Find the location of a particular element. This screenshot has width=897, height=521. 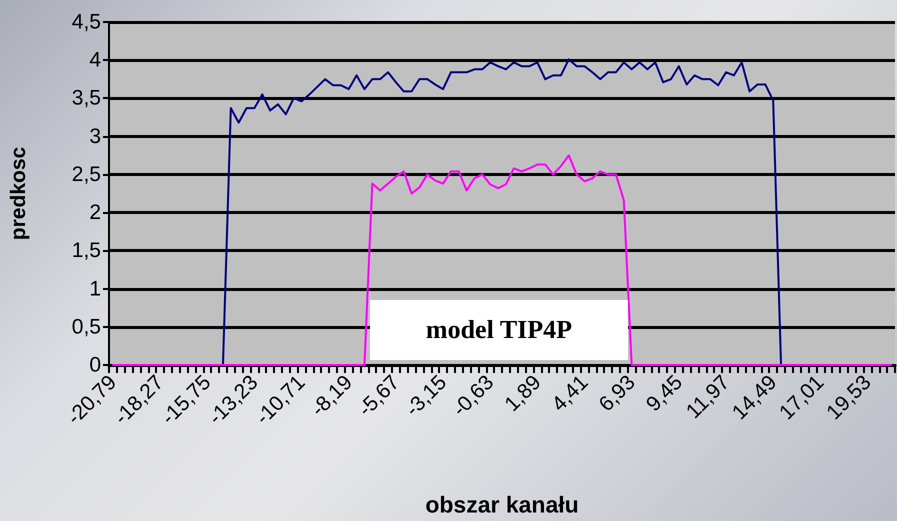

y-tick-label: 1 is located at coordinates (95, 288).